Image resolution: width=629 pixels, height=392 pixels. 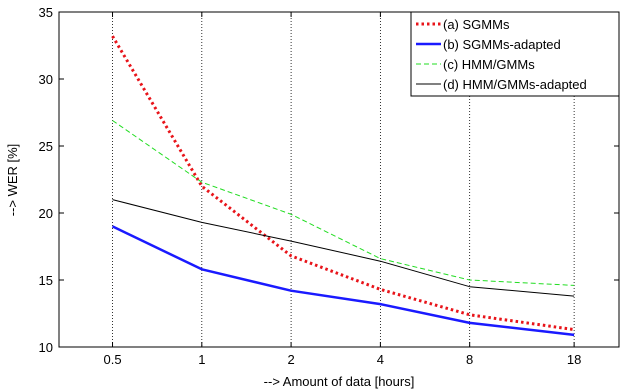 I want to click on legend-label: (d) HMM/GMMs-adapted, so click(x=515, y=84).